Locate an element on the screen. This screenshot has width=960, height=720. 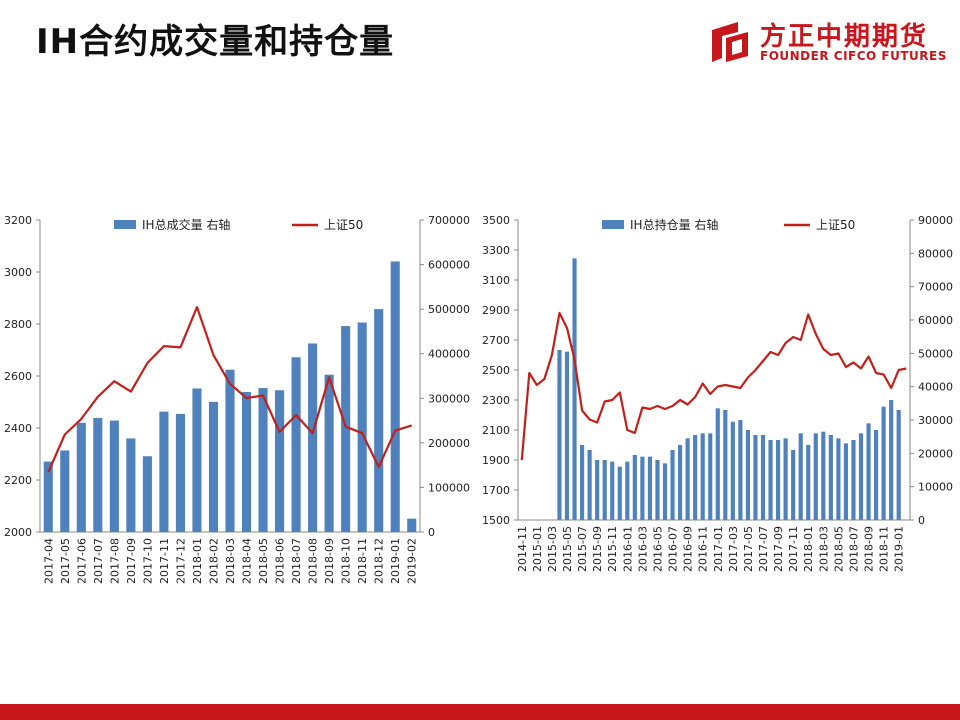
x-axis-tick-label: 2015-11 is located at coordinates (612, 549).